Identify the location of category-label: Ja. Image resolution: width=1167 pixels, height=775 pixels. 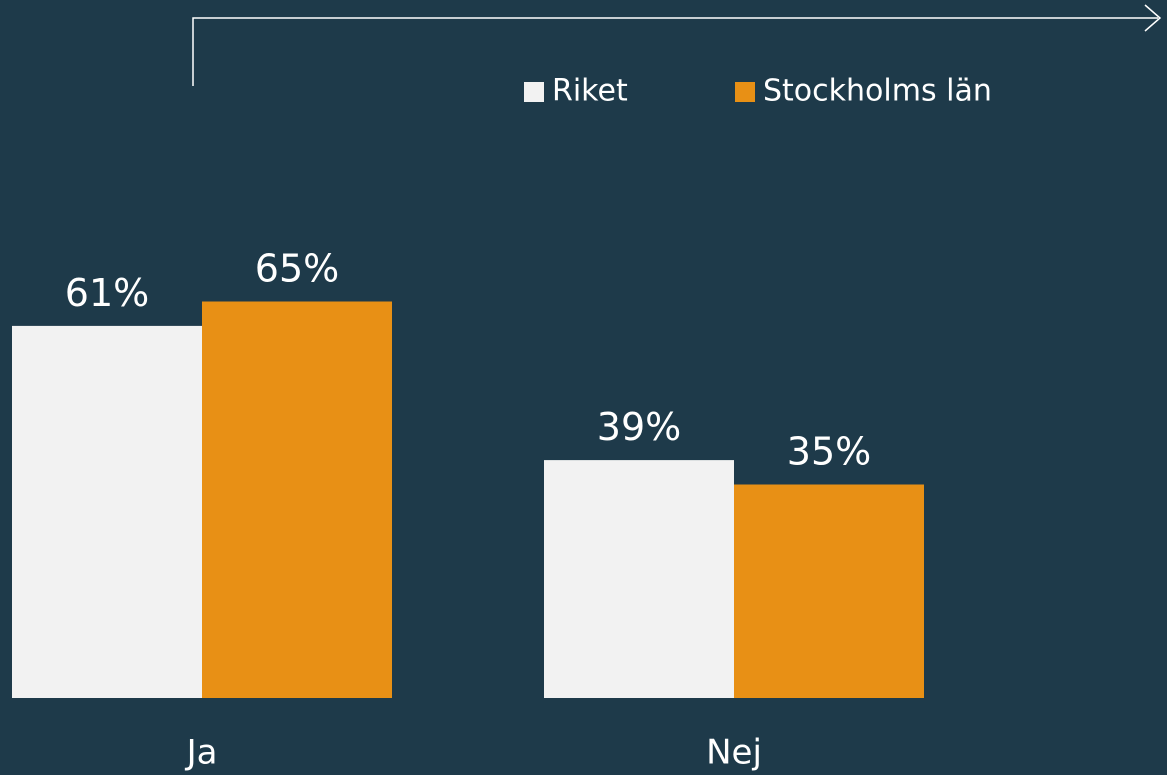
(201, 753).